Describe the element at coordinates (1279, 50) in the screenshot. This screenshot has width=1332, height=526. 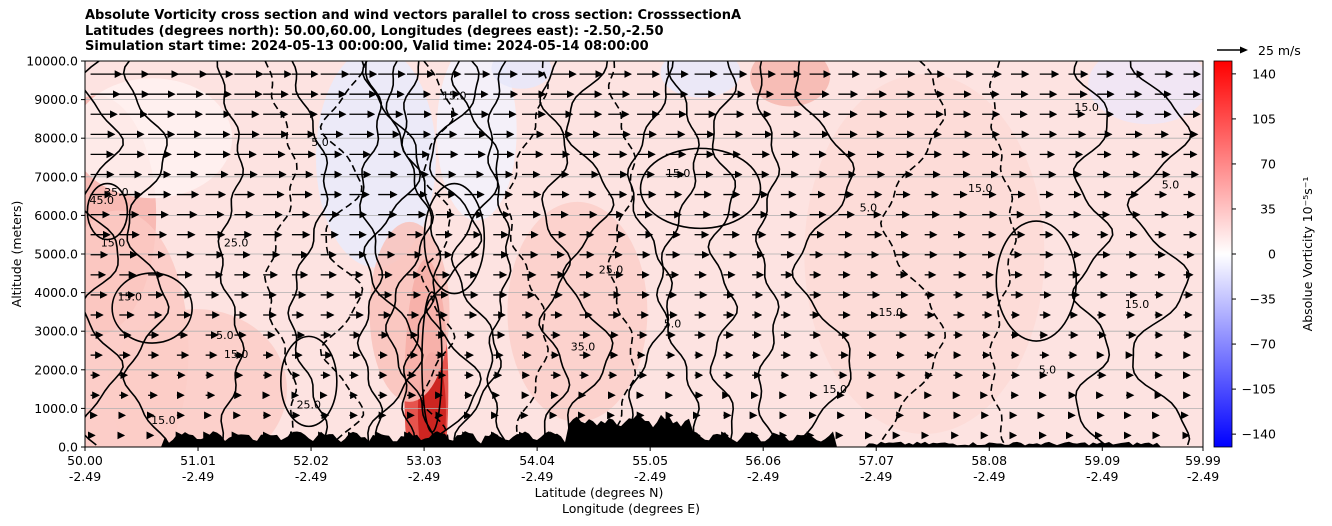
I see `quiver-key-label: 25 m/s` at that location.